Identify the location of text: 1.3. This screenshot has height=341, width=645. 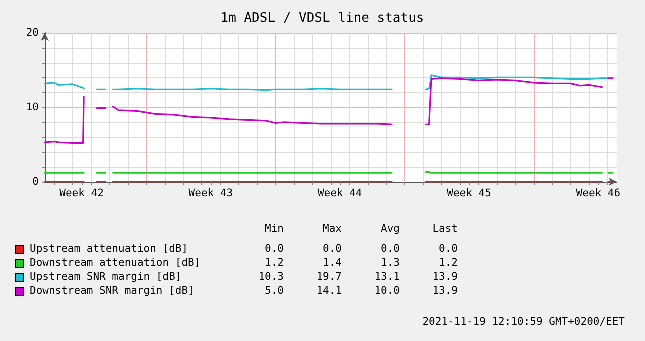
(390, 263).